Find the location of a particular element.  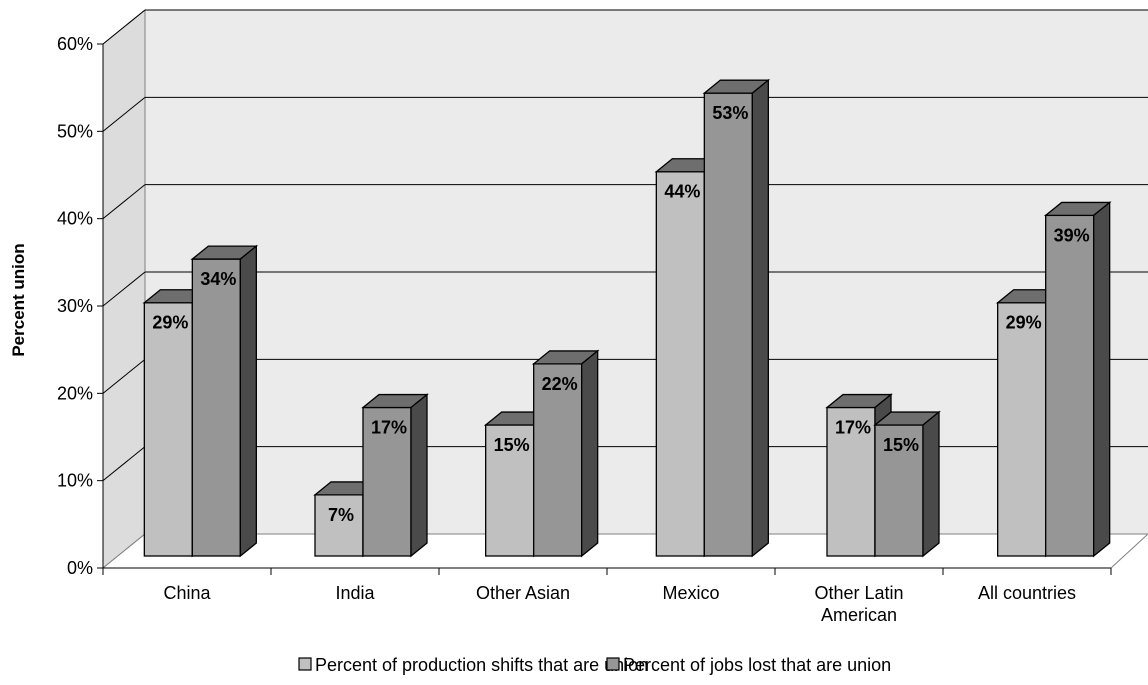

y-tick-label: 40% is located at coordinates (75, 219).